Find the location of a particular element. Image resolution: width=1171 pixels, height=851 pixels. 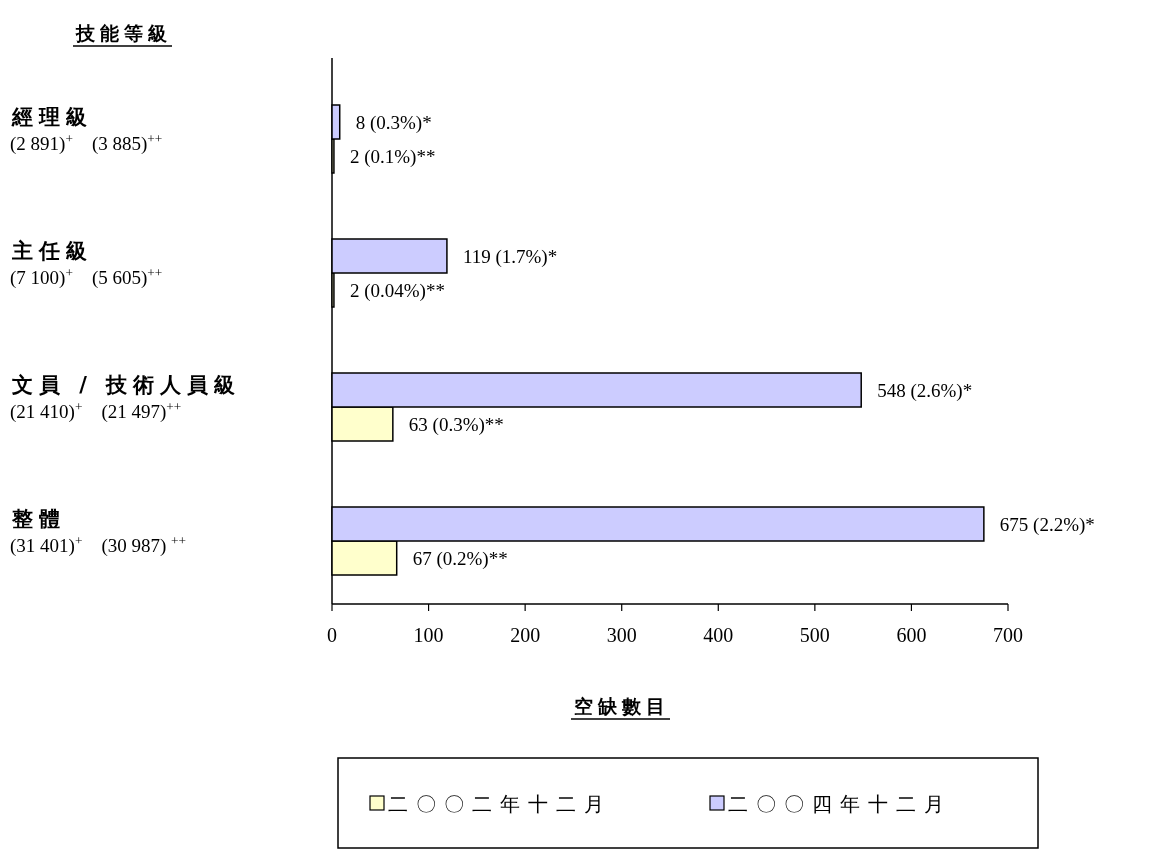

data-label: 119 (1.7%)* is located at coordinates (510, 257).